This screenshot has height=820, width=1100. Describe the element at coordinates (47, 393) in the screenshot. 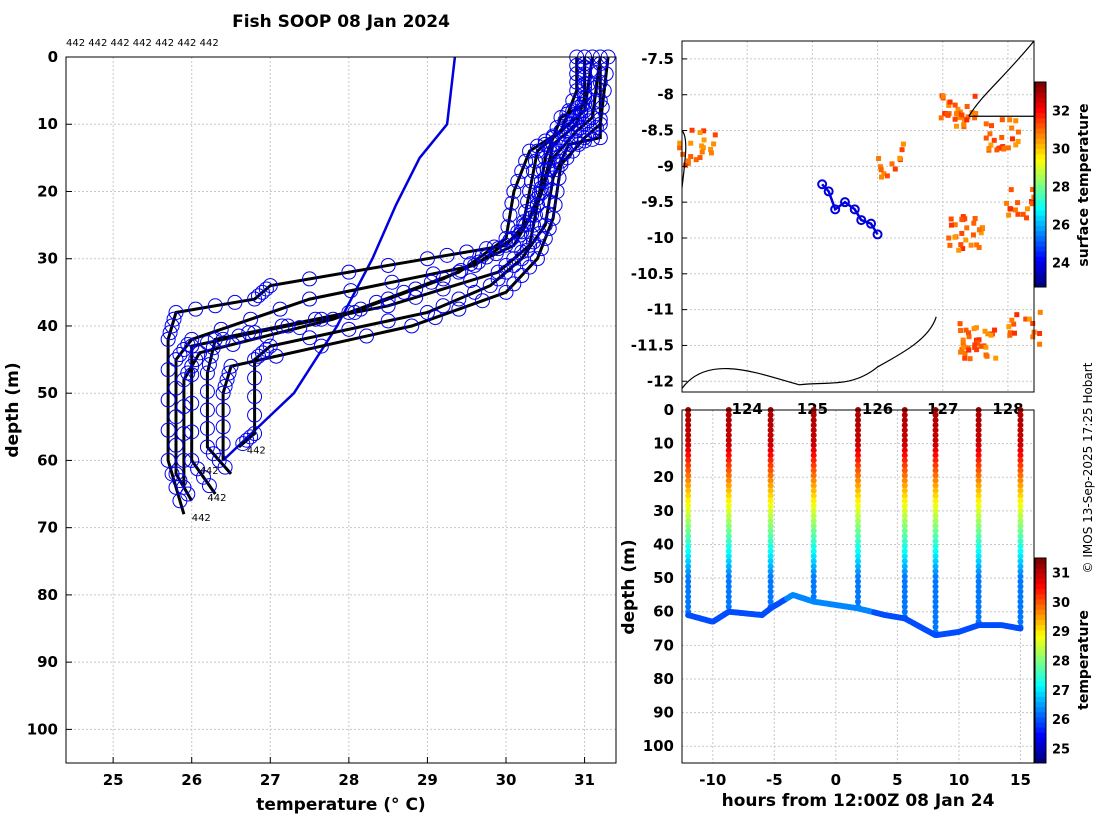

I see `y-tick-label: 50` at that location.